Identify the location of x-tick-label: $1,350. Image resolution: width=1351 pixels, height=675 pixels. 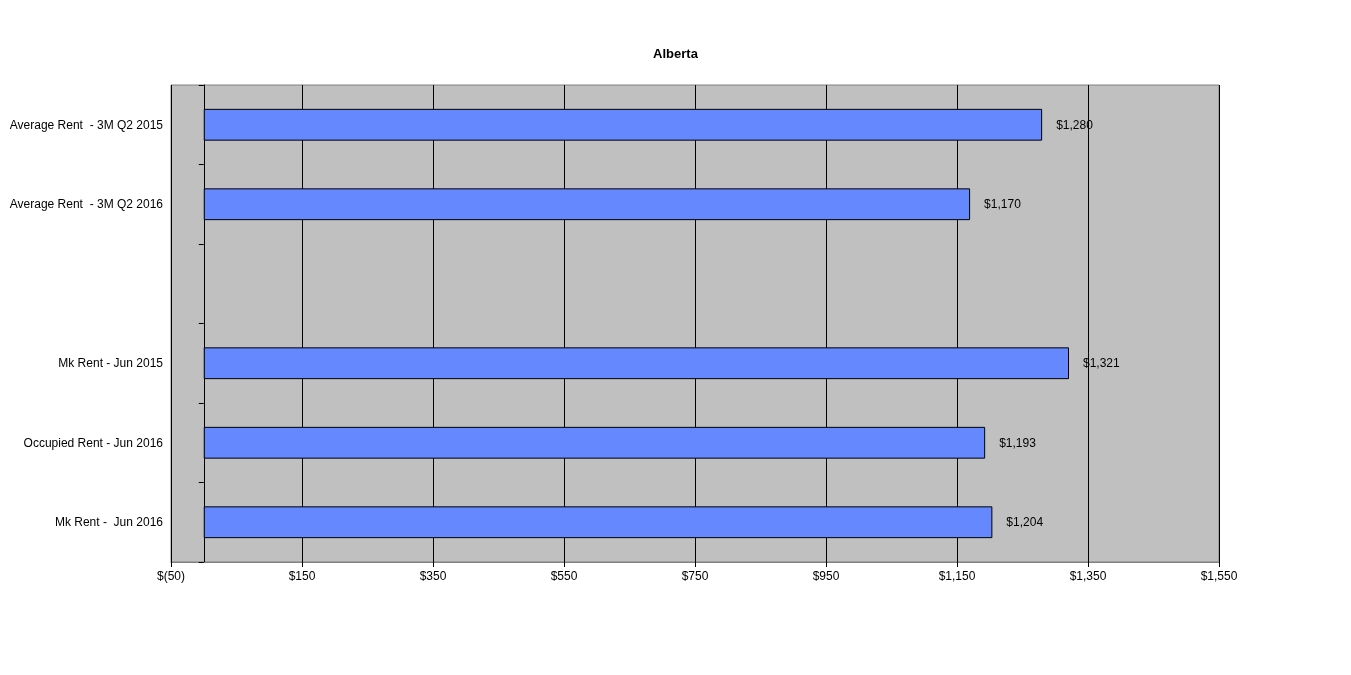
(1088, 576).